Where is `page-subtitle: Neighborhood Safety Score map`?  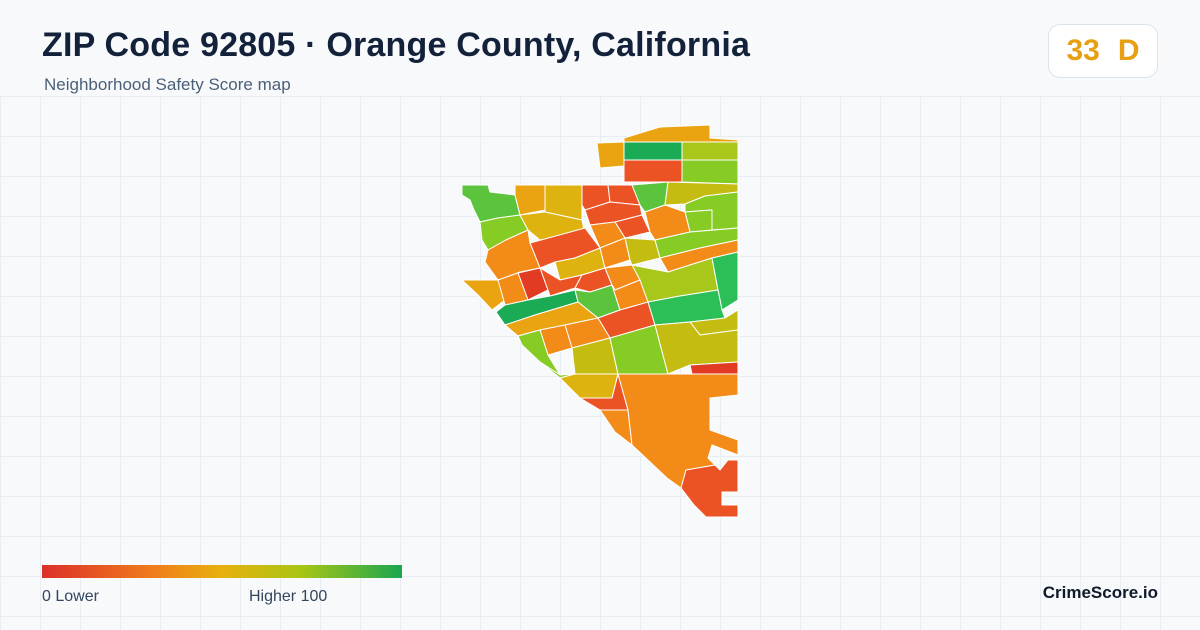
page-subtitle: Neighborhood Safety Score map is located at coordinates (167, 84).